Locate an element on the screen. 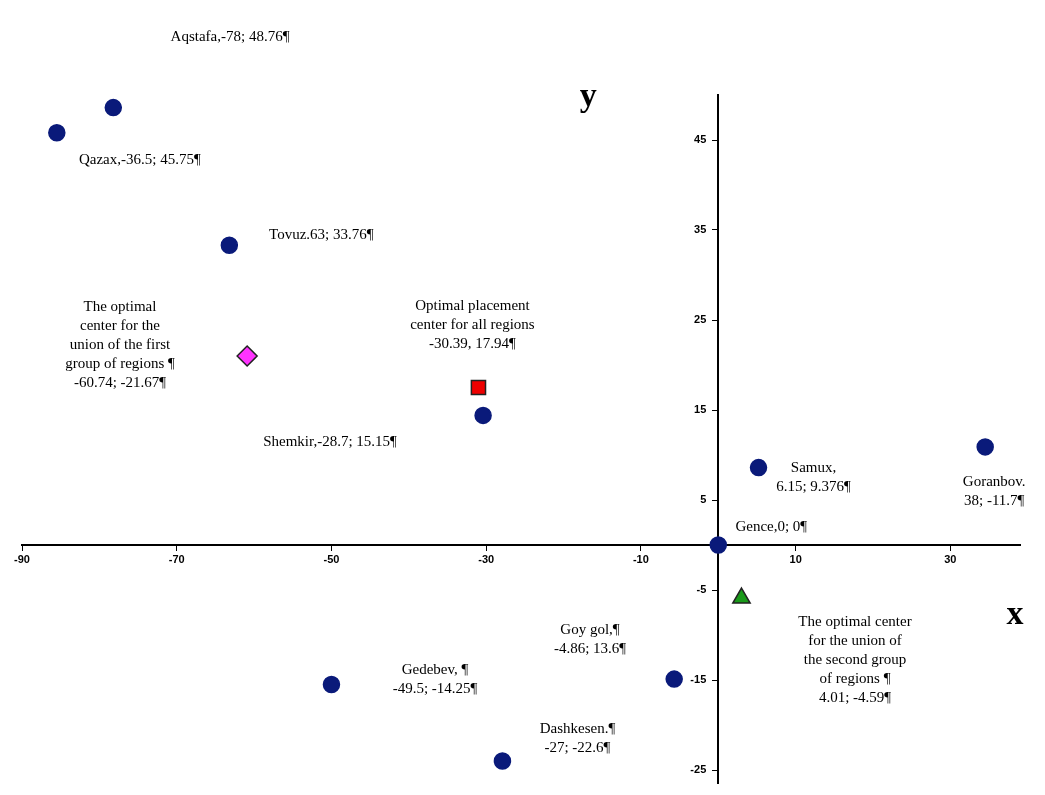 This screenshot has width=1045, height=795. annotation: The optimal center for the union of the first group of regions ¶ -60.74; -21.67¶ is located at coordinates (120, 343).